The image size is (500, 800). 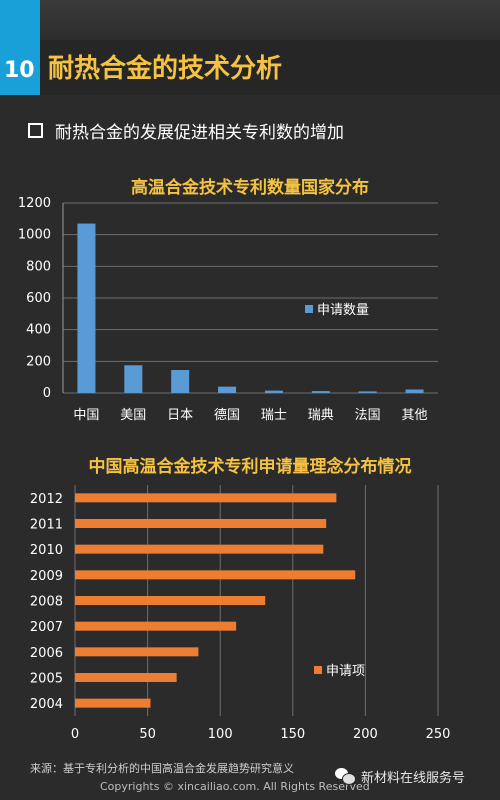 What do you see at coordinates (46, 704) in the screenshot?
I see `y-tick-label: 2004` at bounding box center [46, 704].